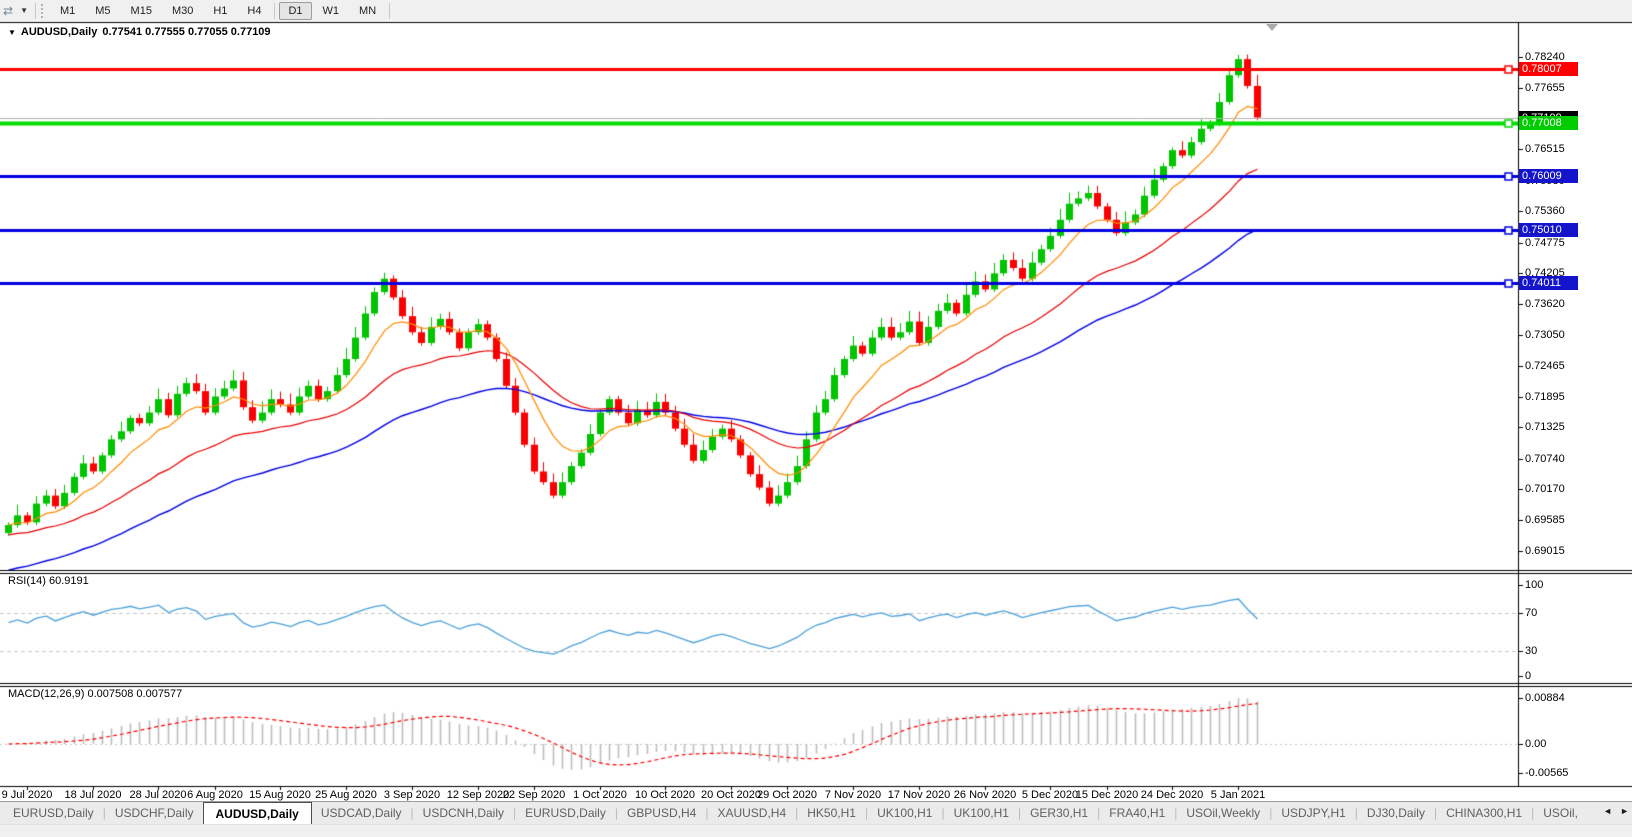 This screenshot has width=1632, height=837. What do you see at coordinates (154, 813) in the screenshot?
I see `symbol-tab-usdchf-daily: USDCHF,Daily` at bounding box center [154, 813].